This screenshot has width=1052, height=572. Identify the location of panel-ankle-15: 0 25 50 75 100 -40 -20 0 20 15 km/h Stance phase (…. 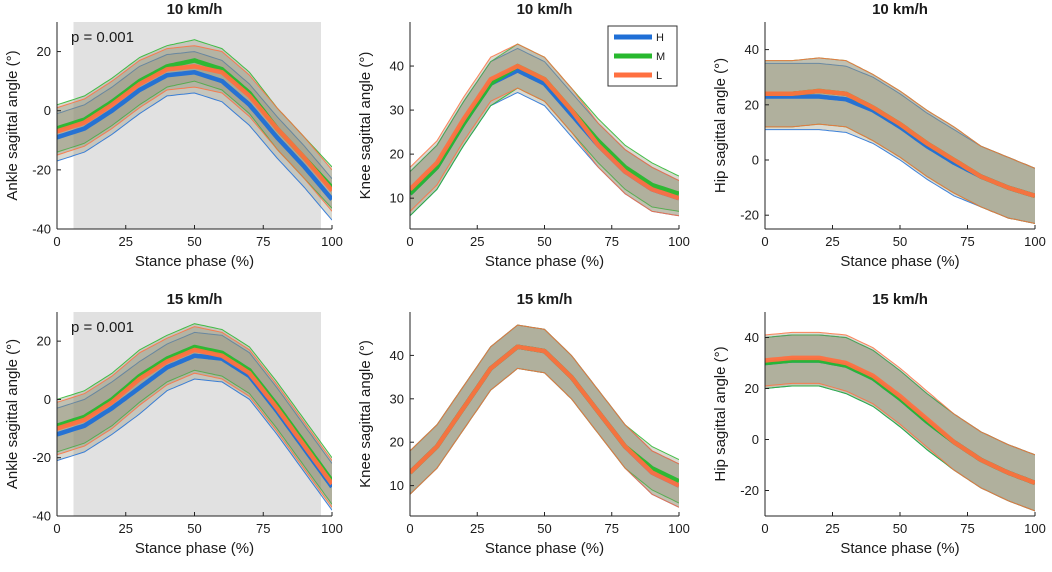
(173, 424).